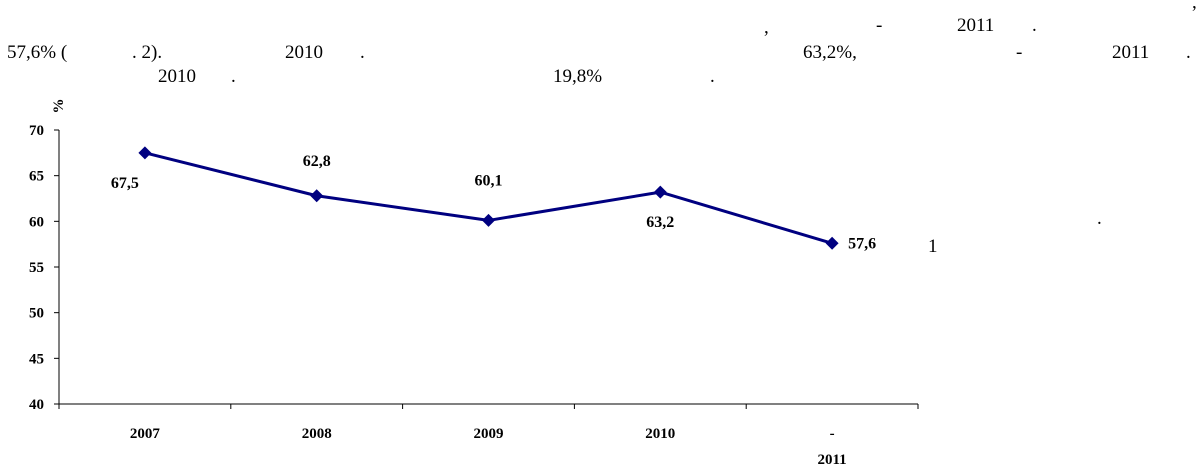 This screenshot has width=1204, height=474. Describe the element at coordinates (578, 76) in the screenshot. I see `text-line3-value: 19,8%` at that location.